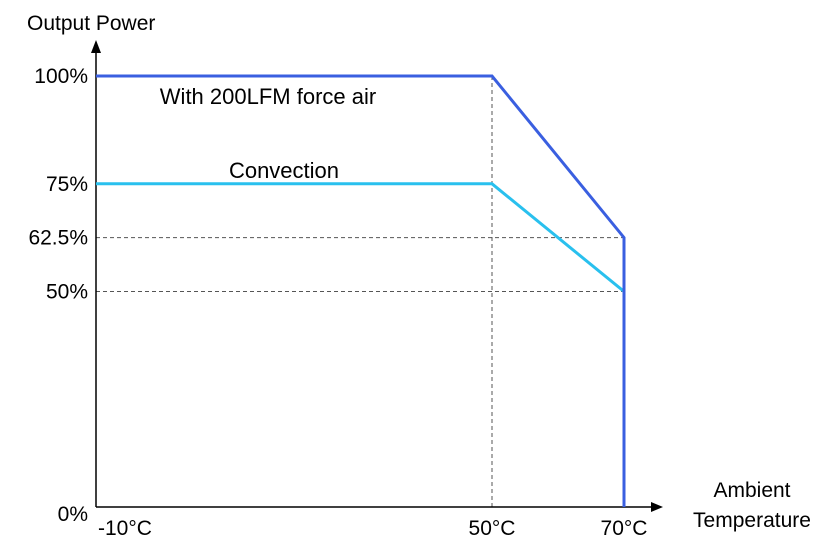 Image resolution: width=830 pixels, height=540 pixels. I want to click on series-label-convection: Convection, so click(284, 170).